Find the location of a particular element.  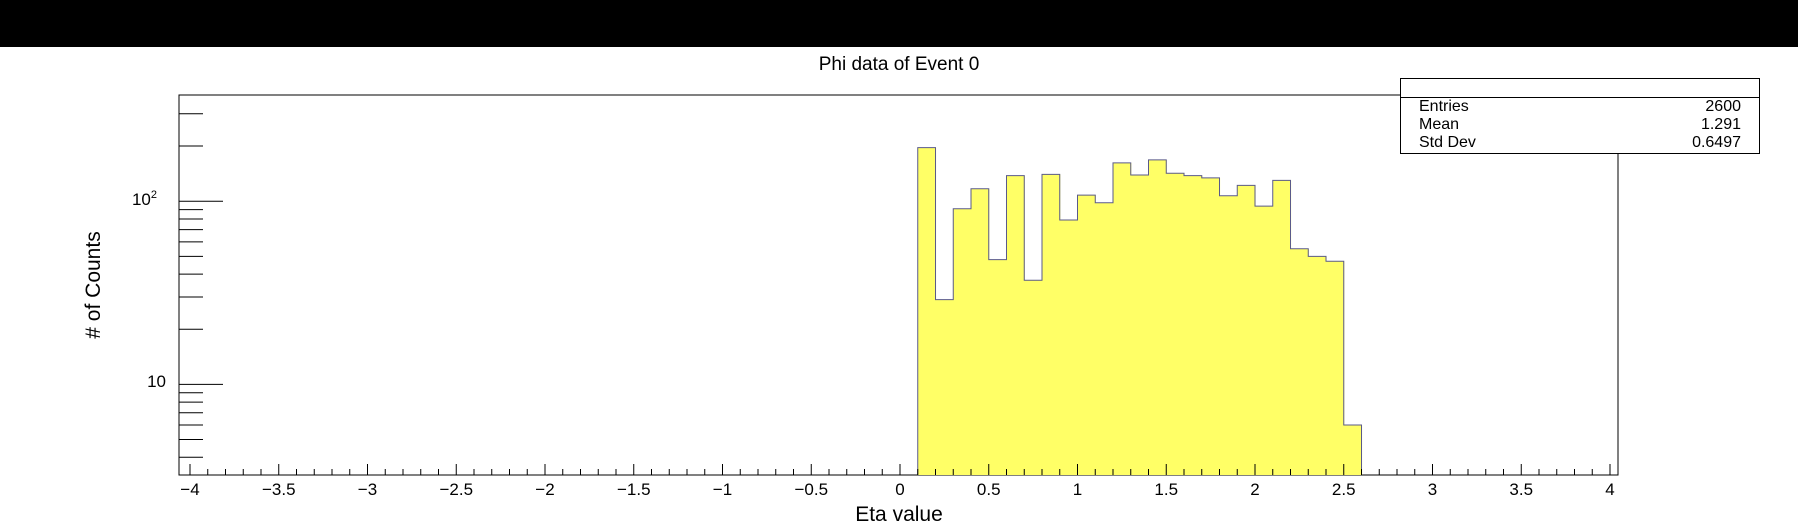

x-tick-label: −2.5 is located at coordinates (456, 489).